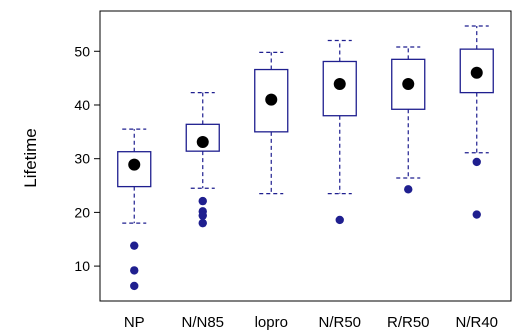  Describe the element at coordinates (339, 322) in the screenshot. I see `x-category-label: N/R50` at that location.